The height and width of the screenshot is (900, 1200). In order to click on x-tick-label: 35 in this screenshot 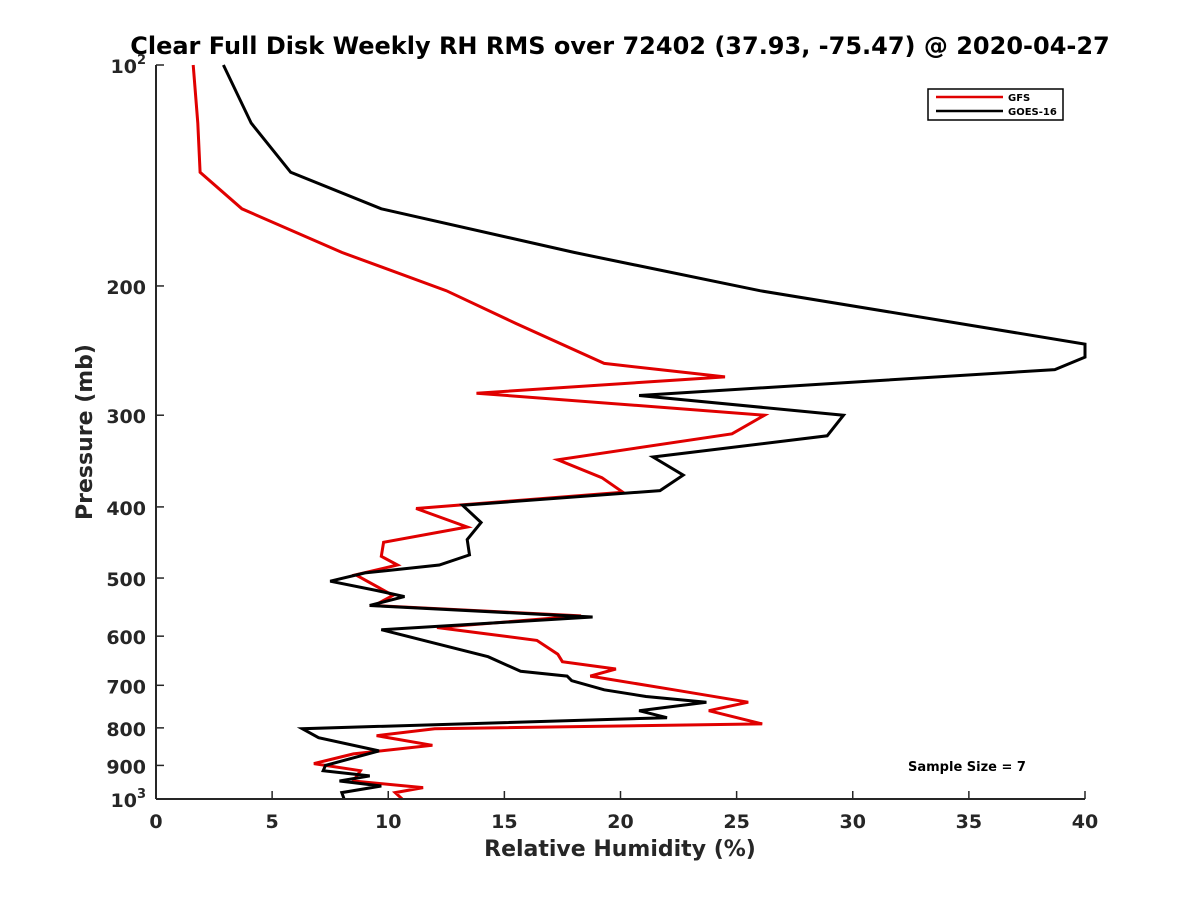, I will do `click(969, 822)`.